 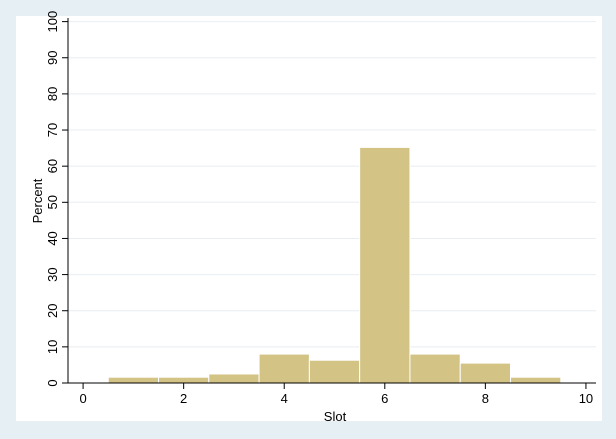 What do you see at coordinates (335, 416) in the screenshot?
I see `x-axis-title: Slot` at bounding box center [335, 416].